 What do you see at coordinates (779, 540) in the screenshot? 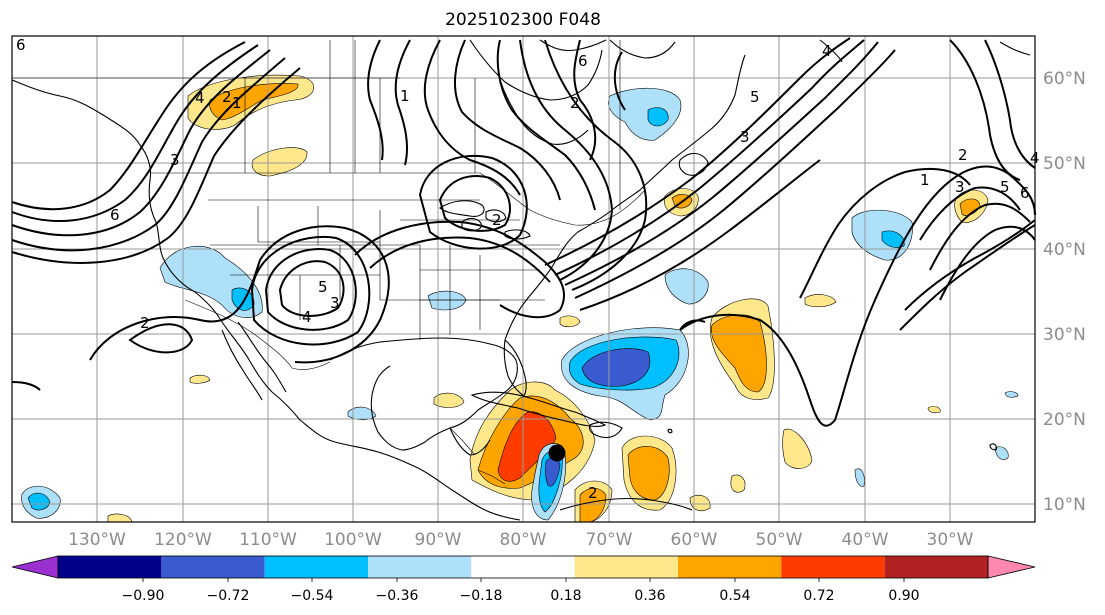
I see `lon-label: 50°W` at bounding box center [779, 540].